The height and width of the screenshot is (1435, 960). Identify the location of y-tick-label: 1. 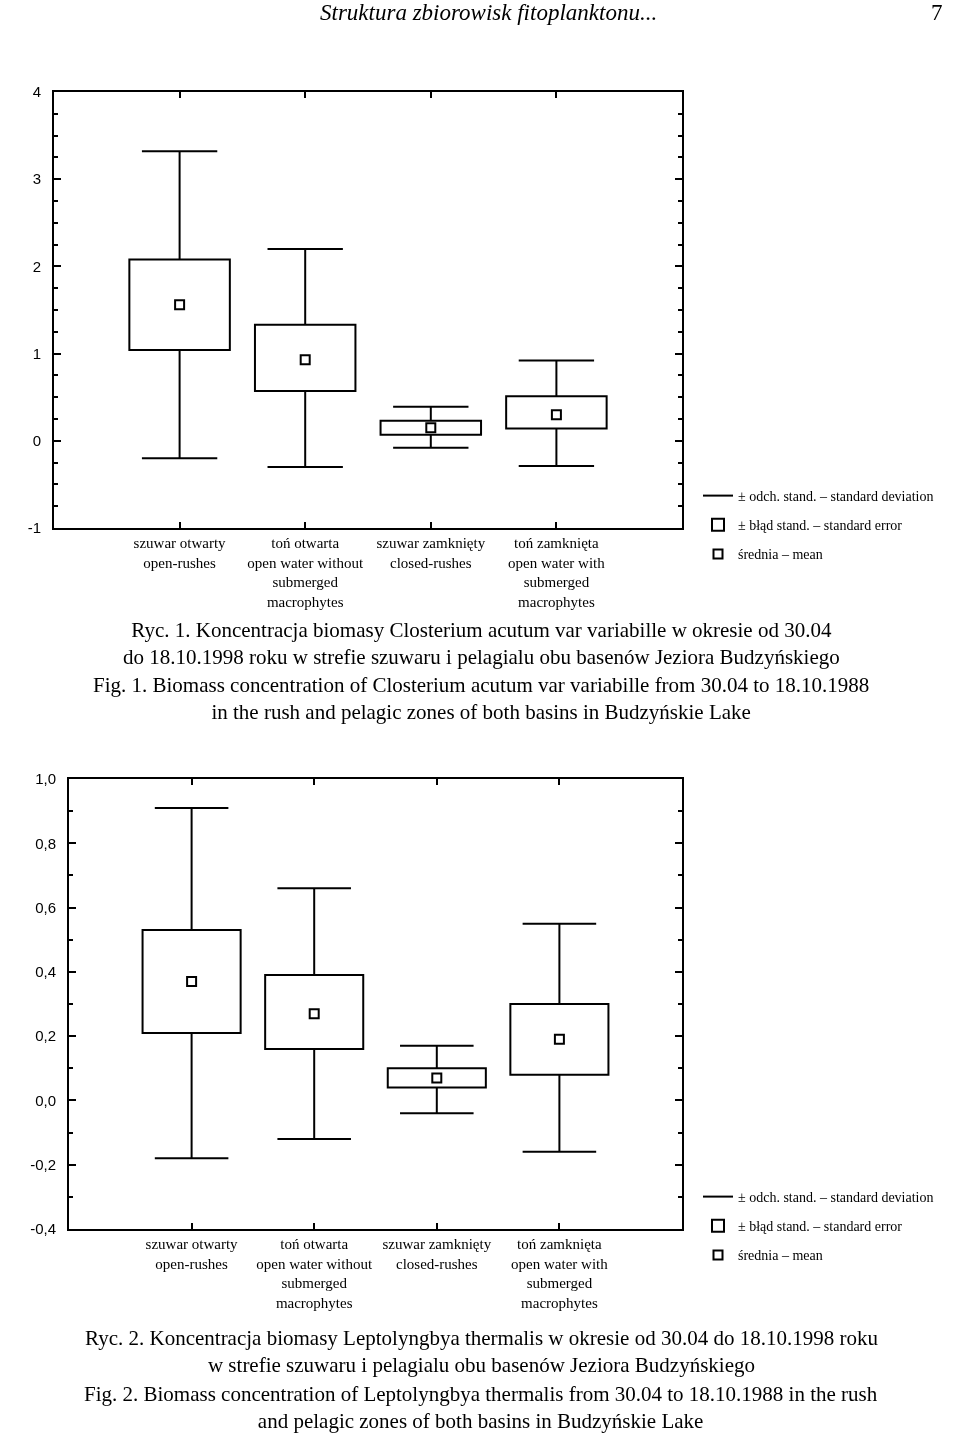
(36, 353).